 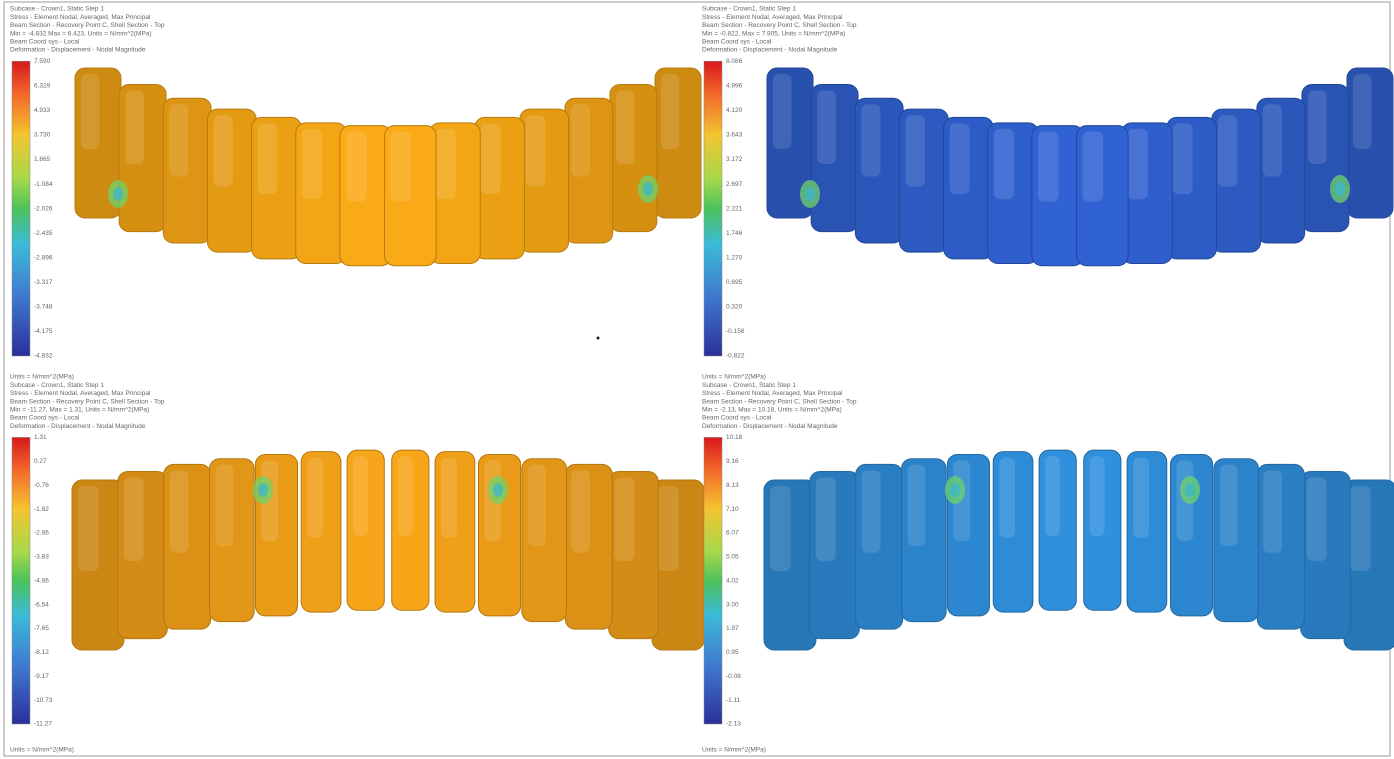 What do you see at coordinates (732, 485) in the screenshot?
I see `legend-label: 8.13` at bounding box center [732, 485].